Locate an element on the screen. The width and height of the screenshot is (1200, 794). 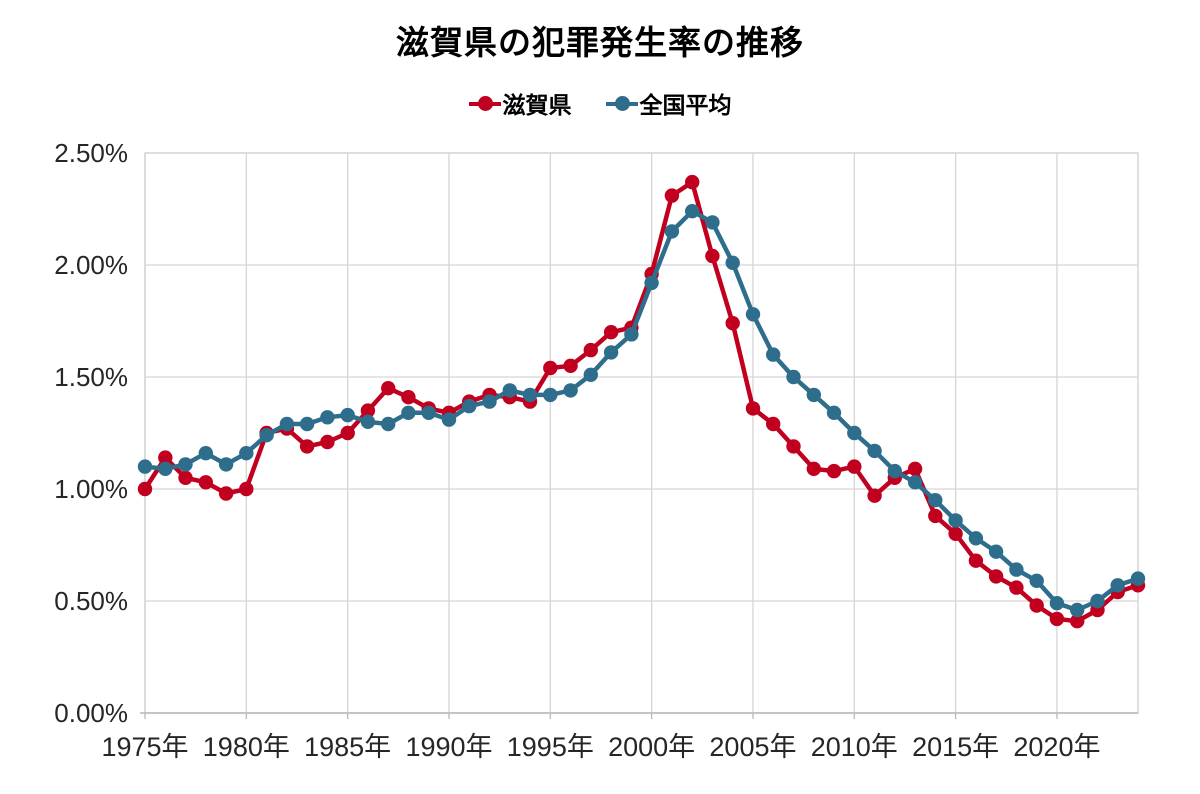
shiga-series-marker-icon is located at coordinates (484, 103).